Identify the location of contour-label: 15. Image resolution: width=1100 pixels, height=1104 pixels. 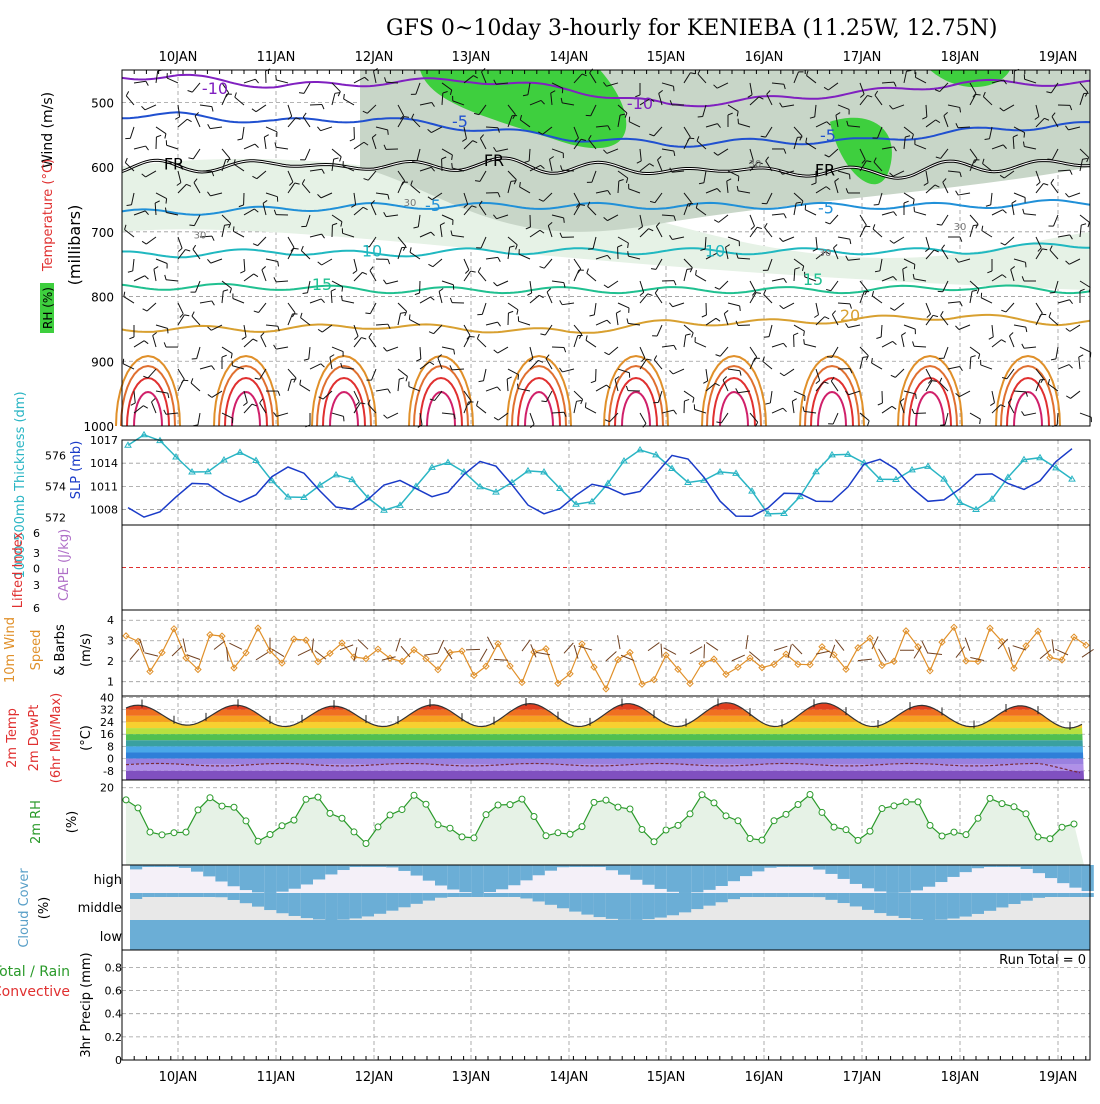
(813, 279).